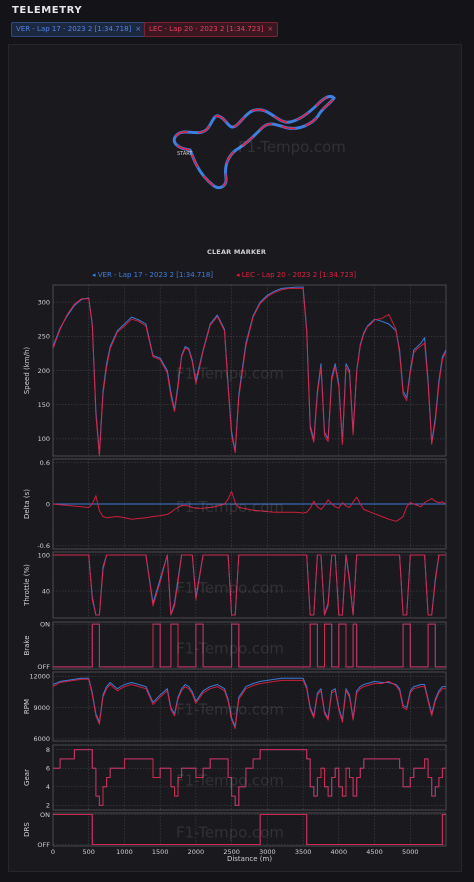 The width and height of the screenshot is (474, 882). I want to click on series-line-ver, so click(249, 702).